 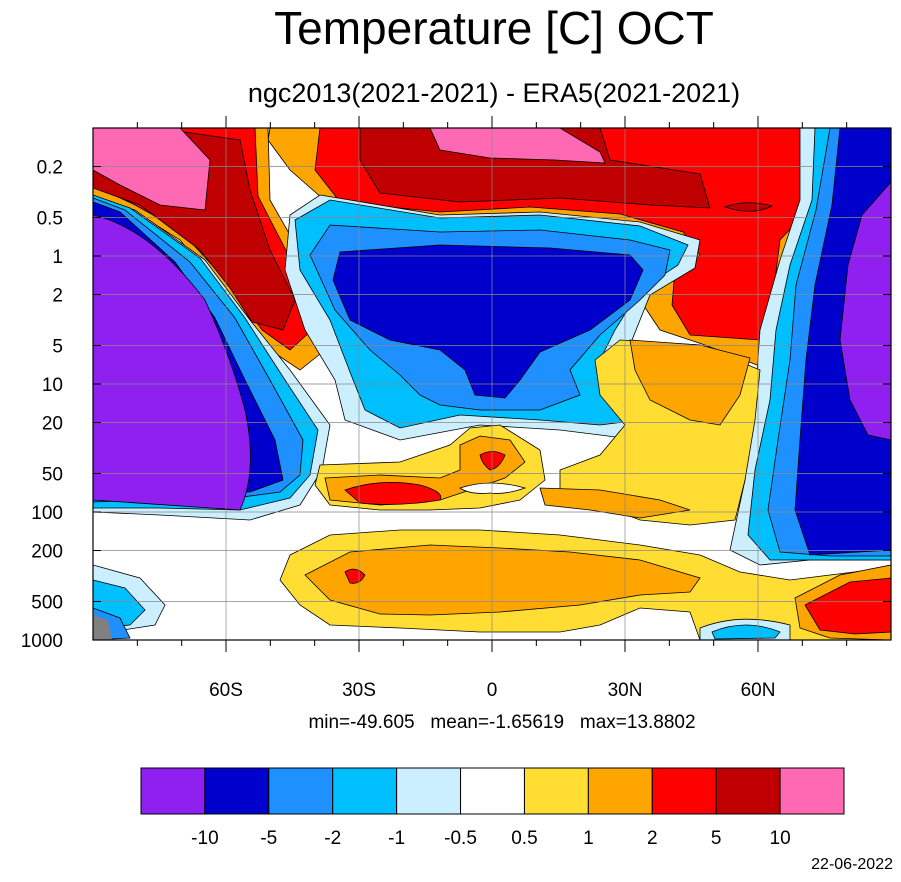 What do you see at coordinates (355, 576) in the screenshot?
I see `contour-trop-low-red` at bounding box center [355, 576].